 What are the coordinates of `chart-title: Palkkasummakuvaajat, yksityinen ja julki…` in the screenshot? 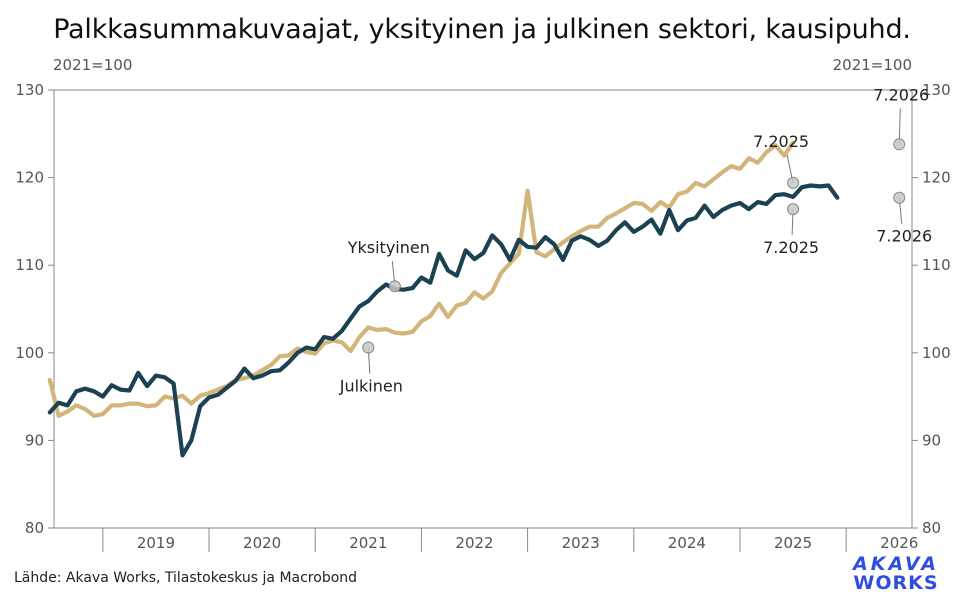 It's located at (482, 29).